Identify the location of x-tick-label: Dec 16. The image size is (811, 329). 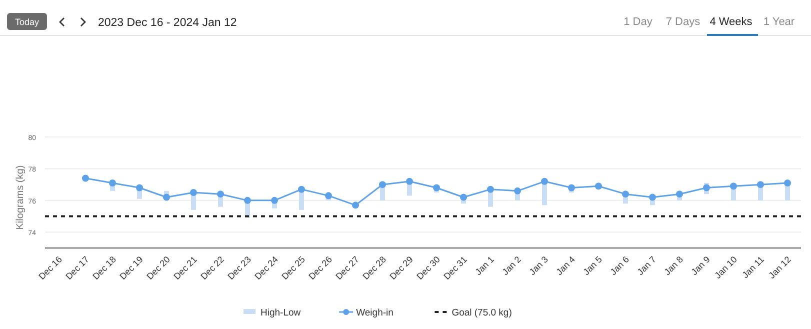
(50, 268).